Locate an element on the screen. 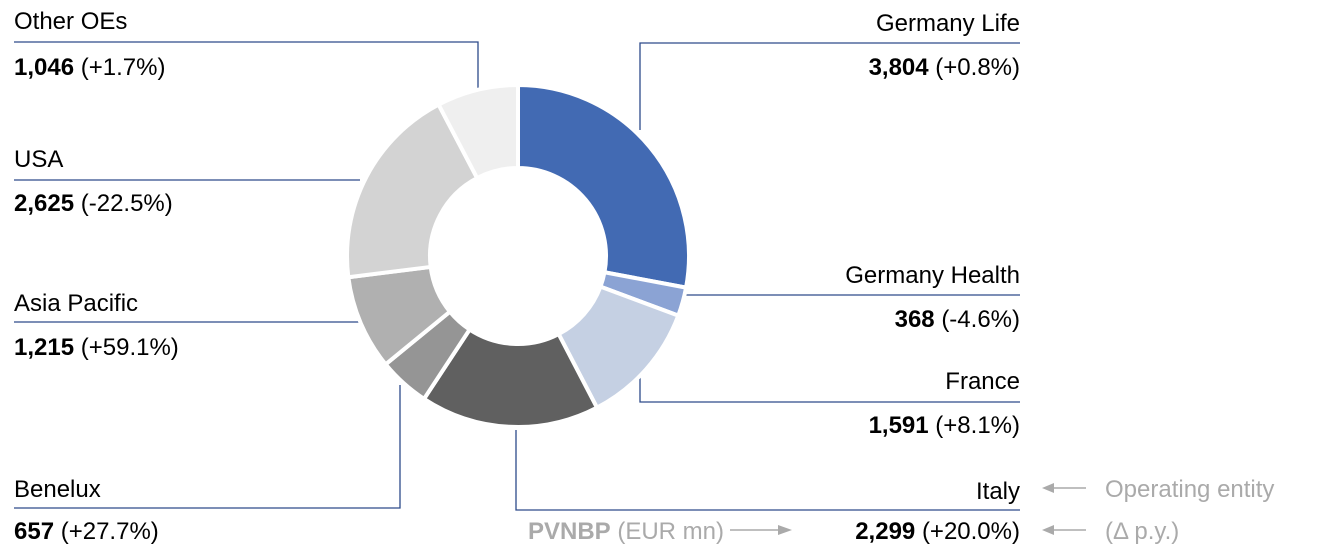 The height and width of the screenshot is (554, 1328). annotation: PVNBP (EUR mn) is located at coordinates (626, 531).